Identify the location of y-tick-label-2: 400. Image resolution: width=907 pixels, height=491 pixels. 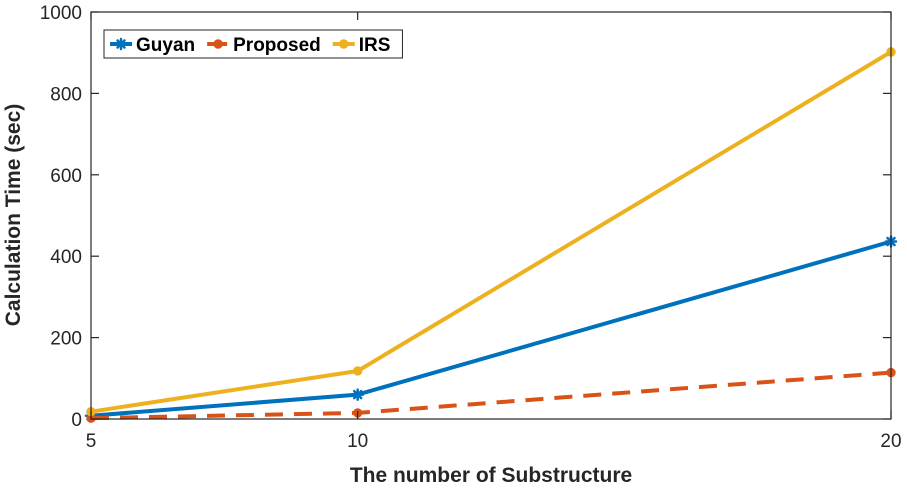
(66, 257).